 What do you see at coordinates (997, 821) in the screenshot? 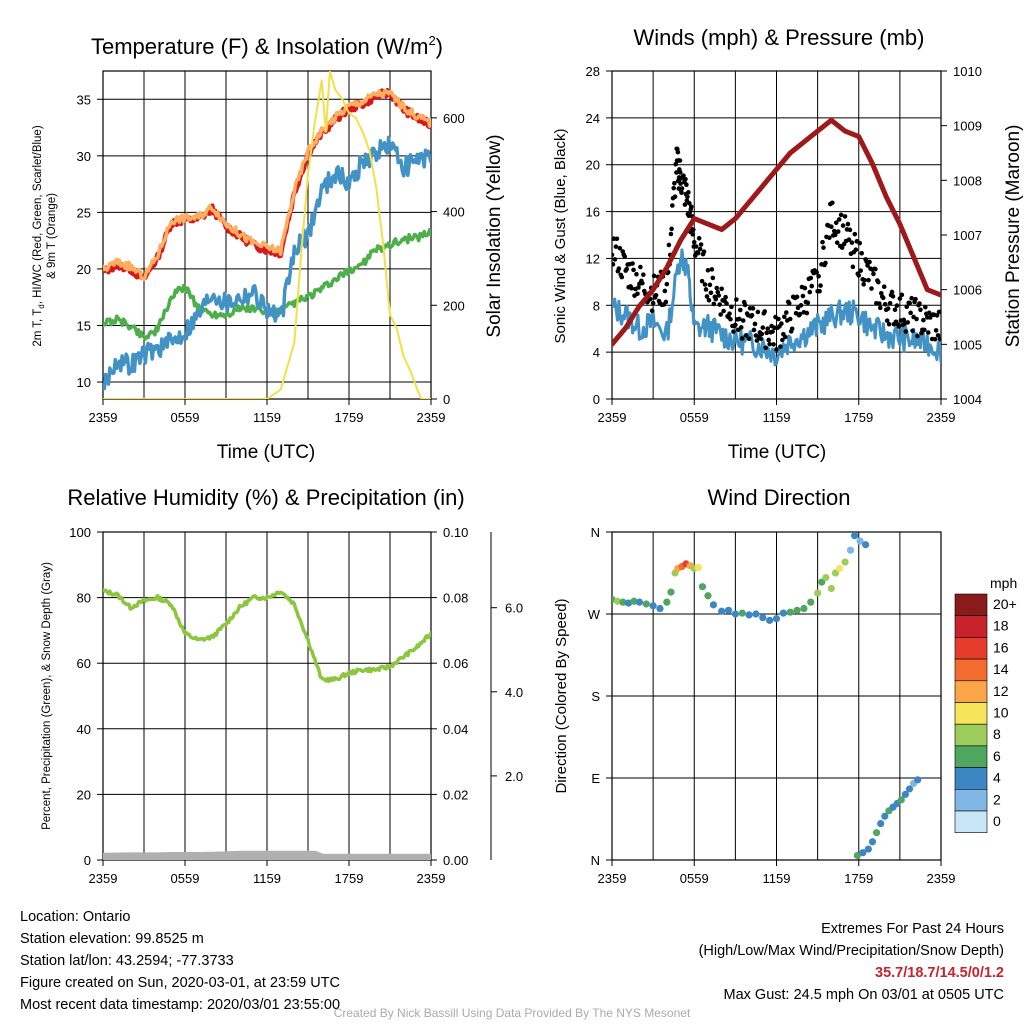
I see `legend-label: 0` at bounding box center [997, 821].